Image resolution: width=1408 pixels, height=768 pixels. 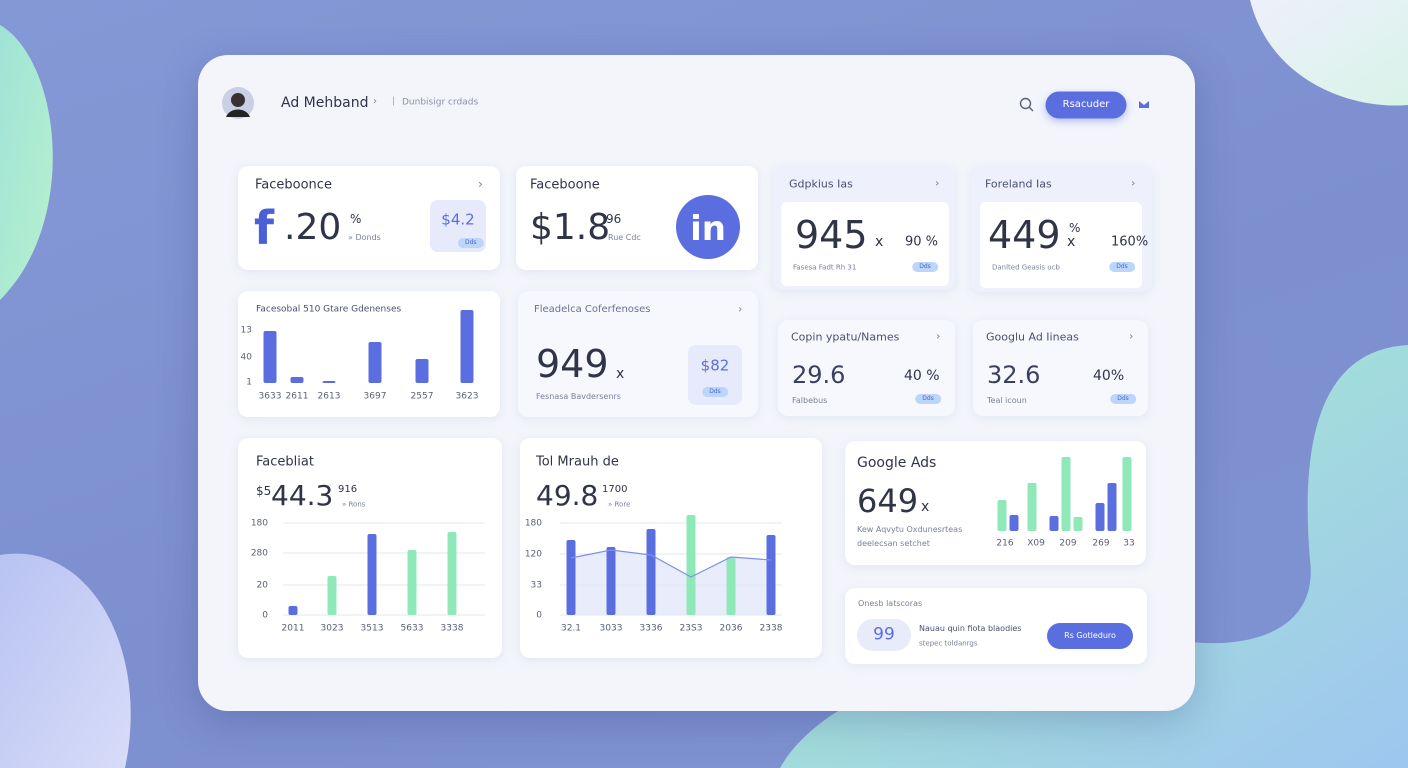 What do you see at coordinates (1014, 375) in the screenshot?
I see `value: 32.6` at bounding box center [1014, 375].